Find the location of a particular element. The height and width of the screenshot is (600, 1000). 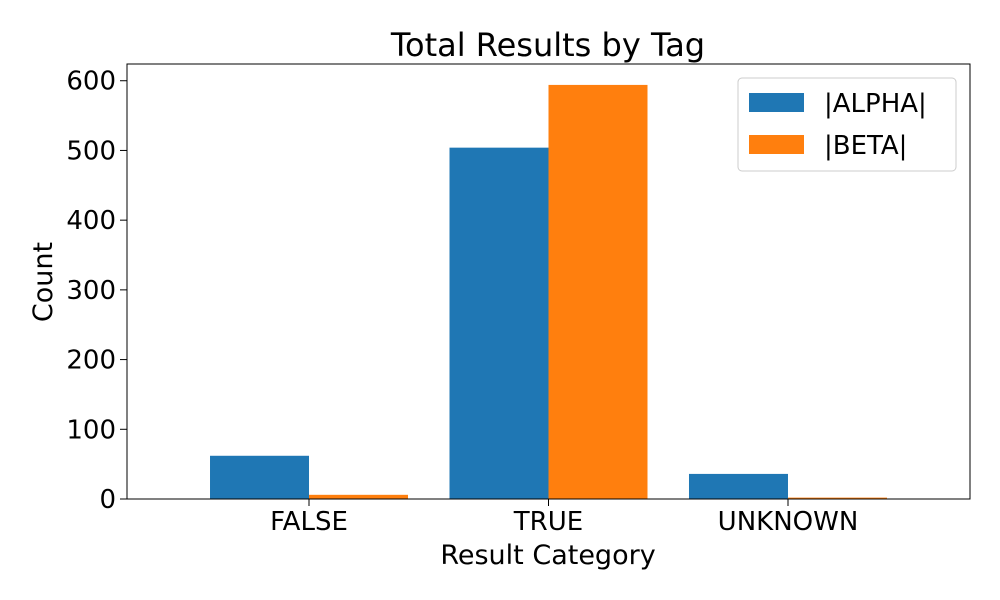

y-tick-label: 0 is located at coordinates (107, 500).